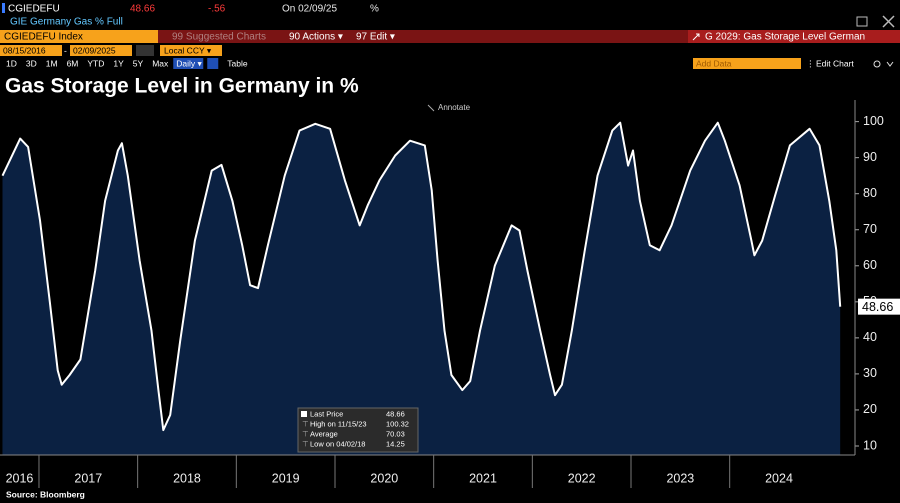 This screenshot has width=900, height=503. Describe the element at coordinates (73, 63) in the screenshot. I see `range-button: 6M` at that location.